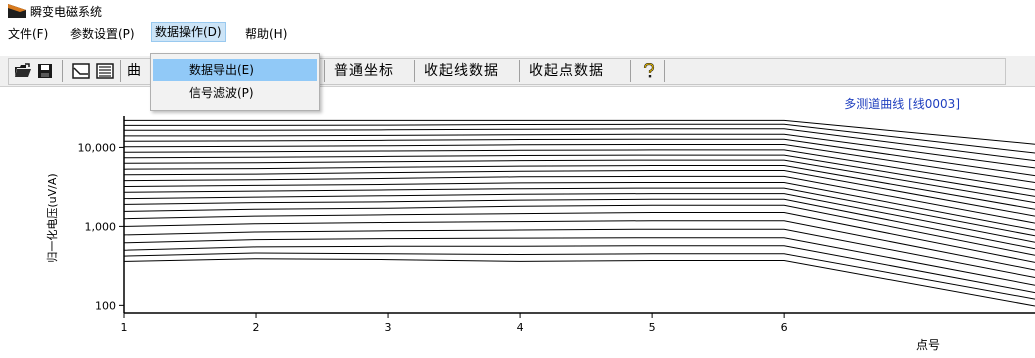 This screenshot has height=358, width=1035. I want to click on menu-item-data-export: 数据导出(E), so click(235, 70).